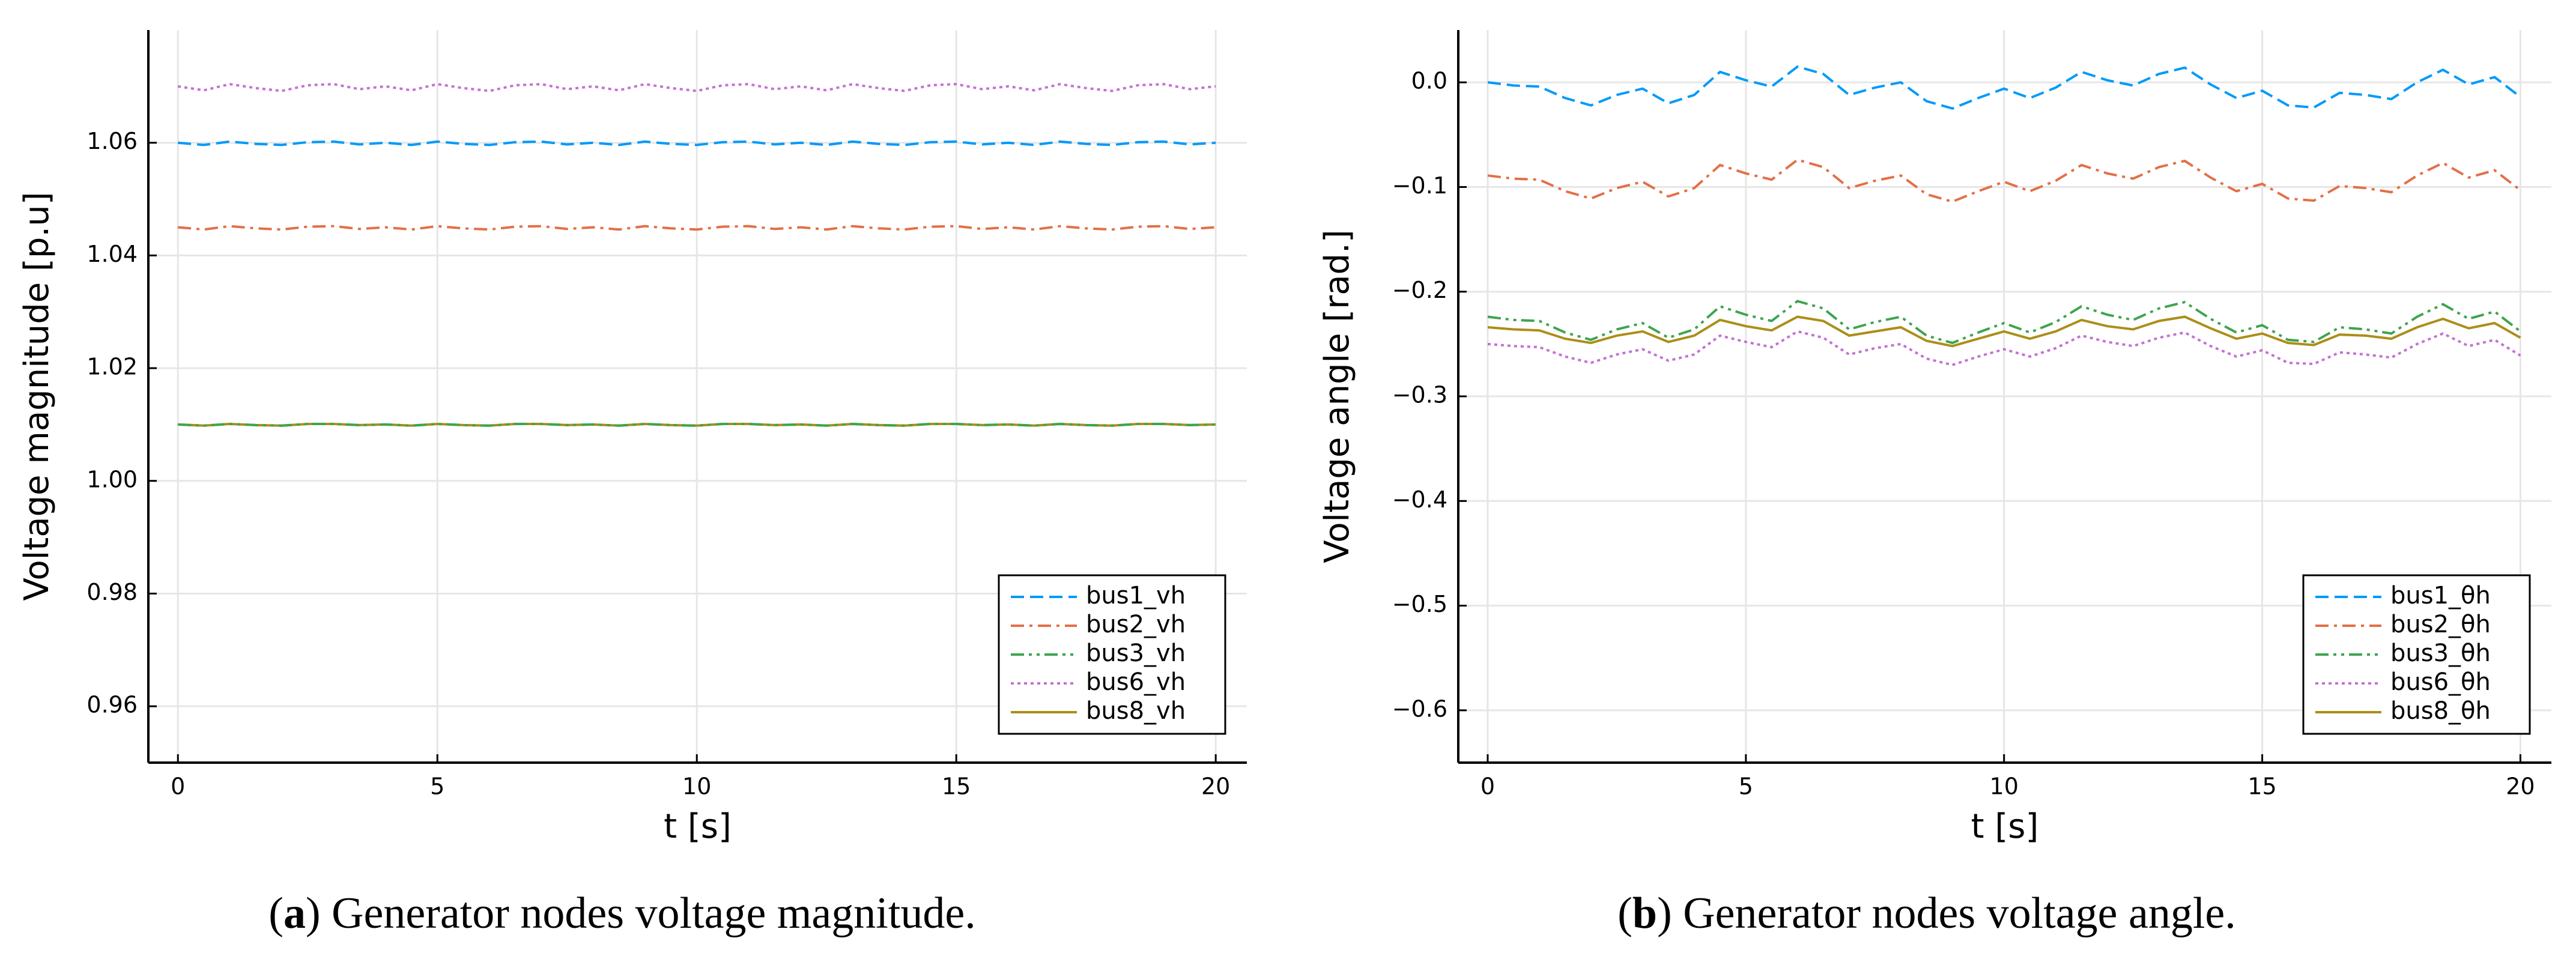  I want to click on caption-part: b, so click(1644, 913).